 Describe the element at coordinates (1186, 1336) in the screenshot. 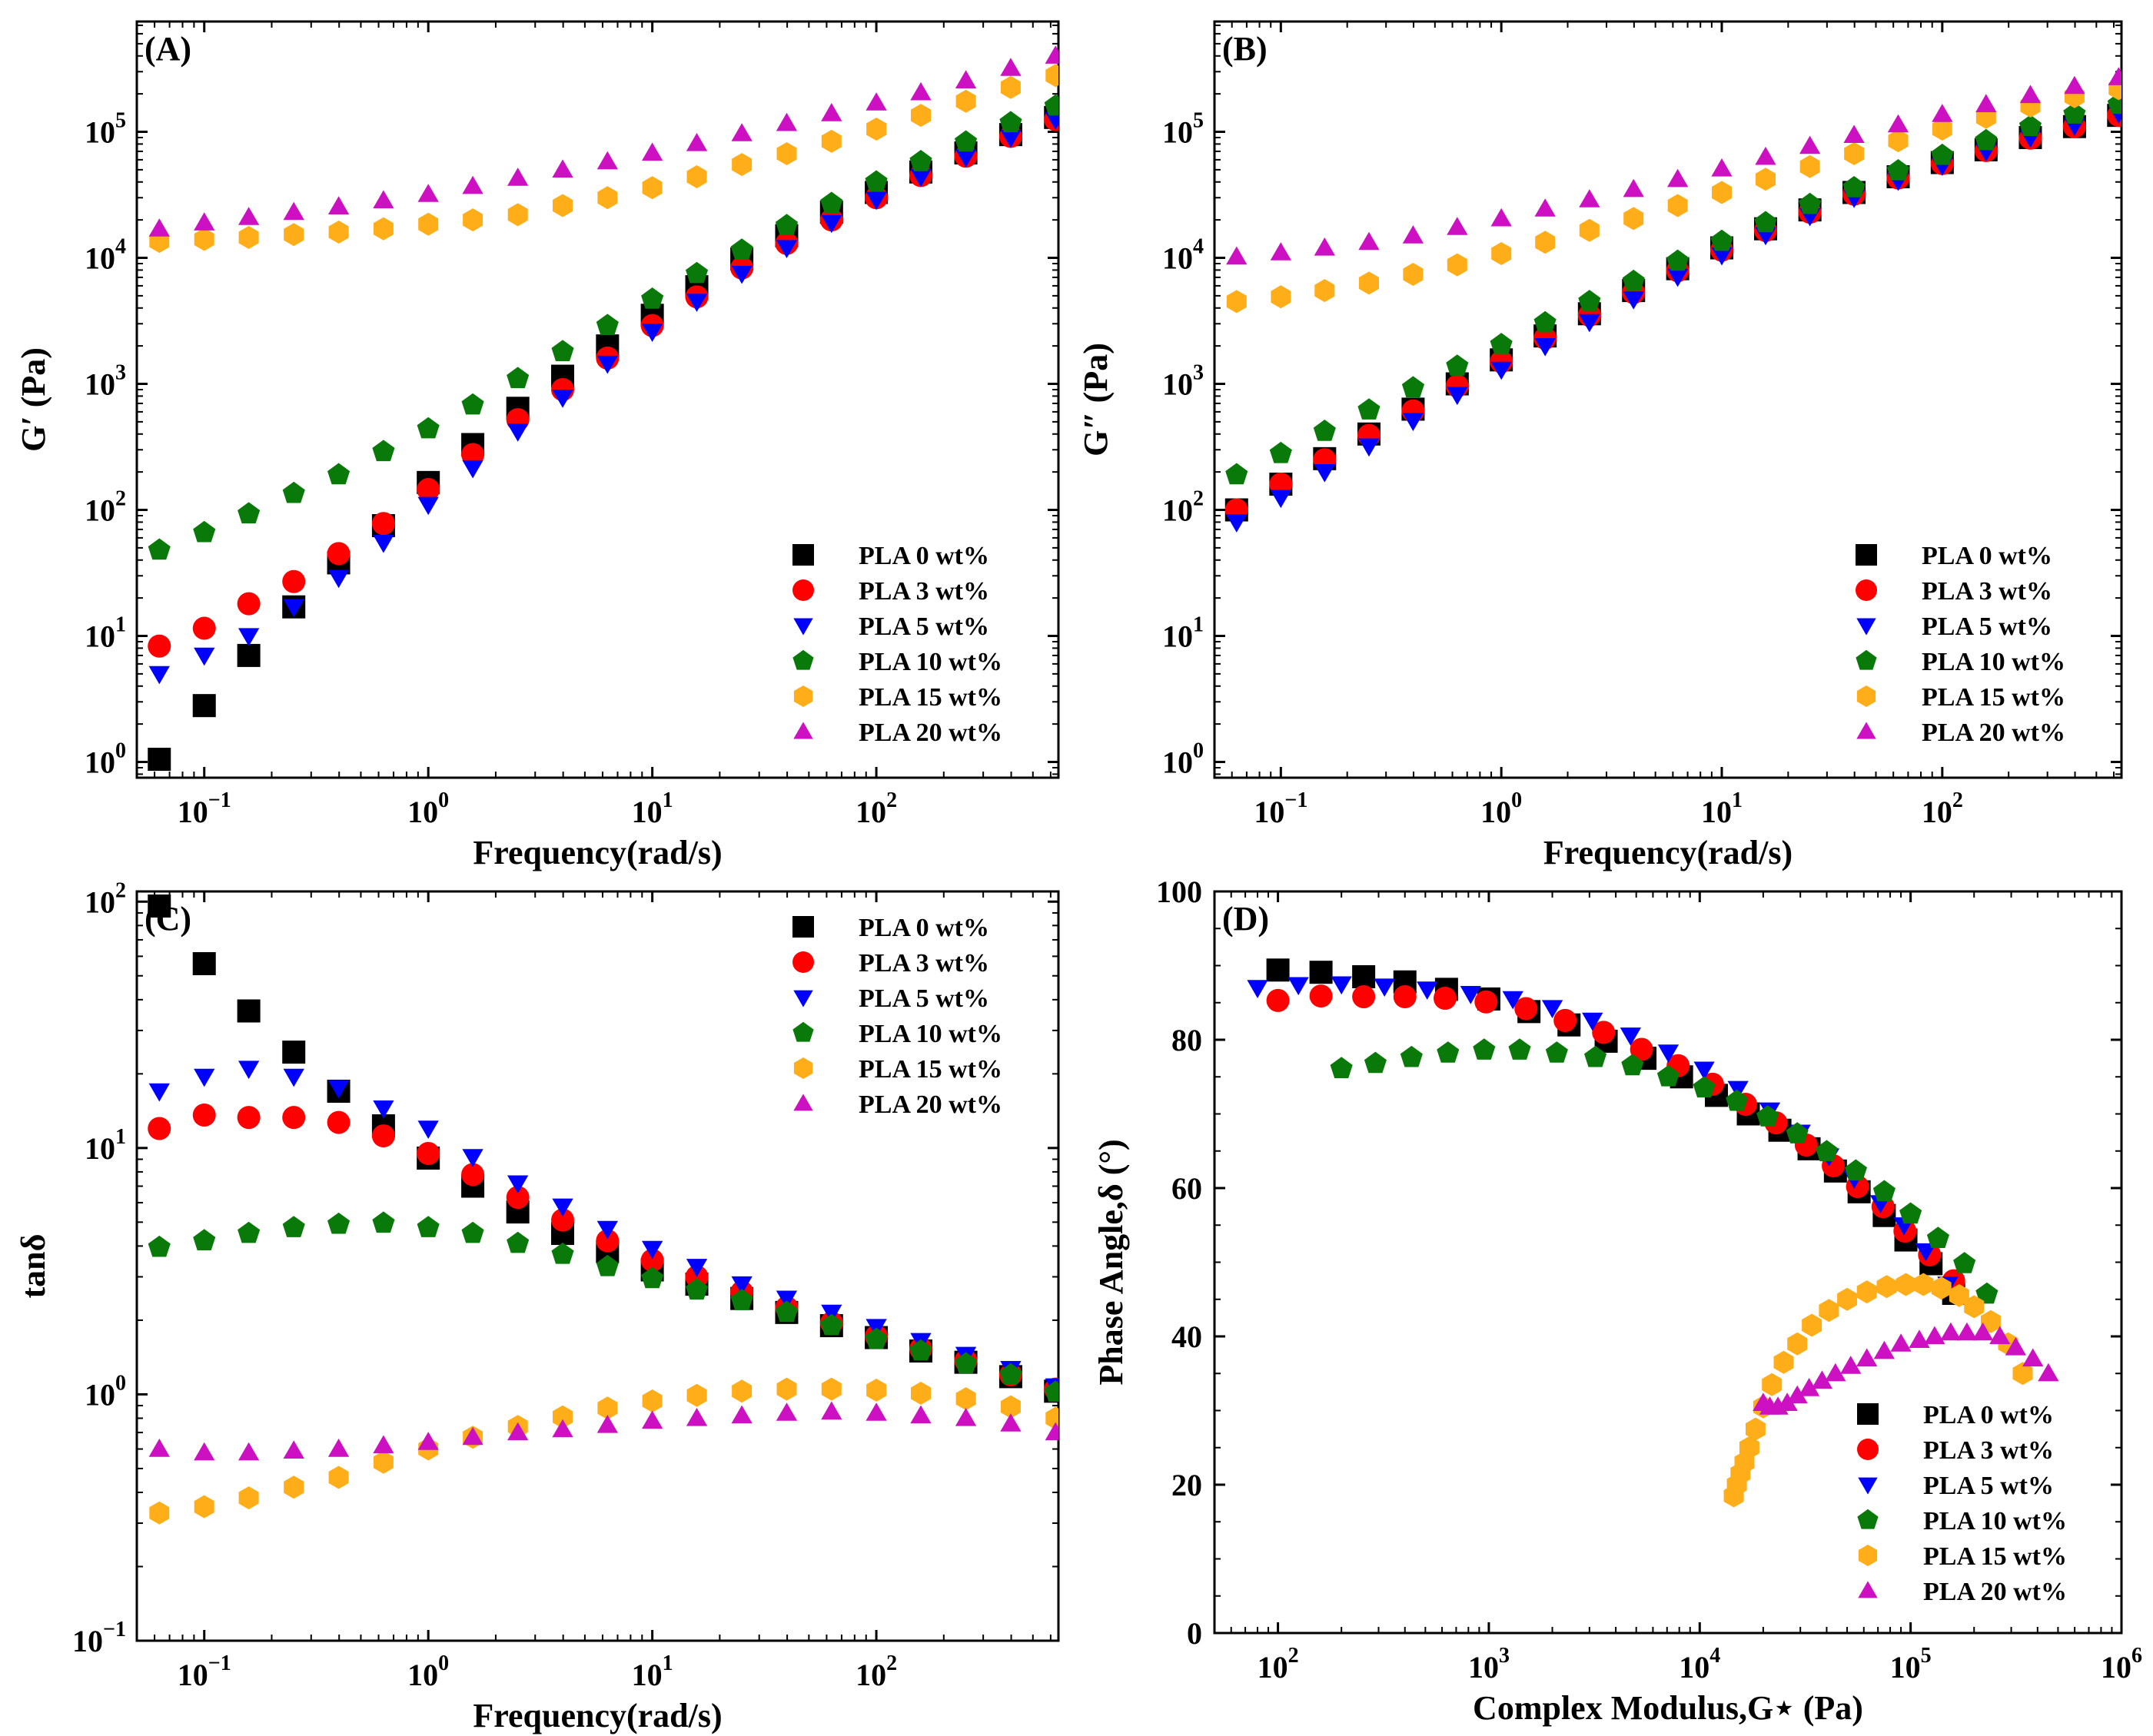

I see `y-tick-label: 40` at that location.